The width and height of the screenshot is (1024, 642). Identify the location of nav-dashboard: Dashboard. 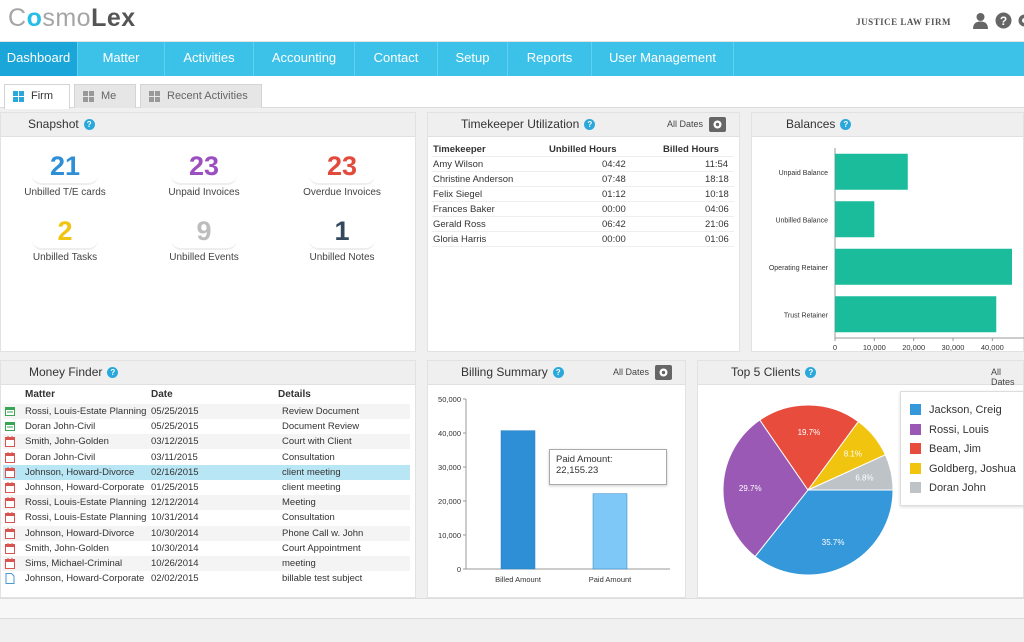
(39, 59).